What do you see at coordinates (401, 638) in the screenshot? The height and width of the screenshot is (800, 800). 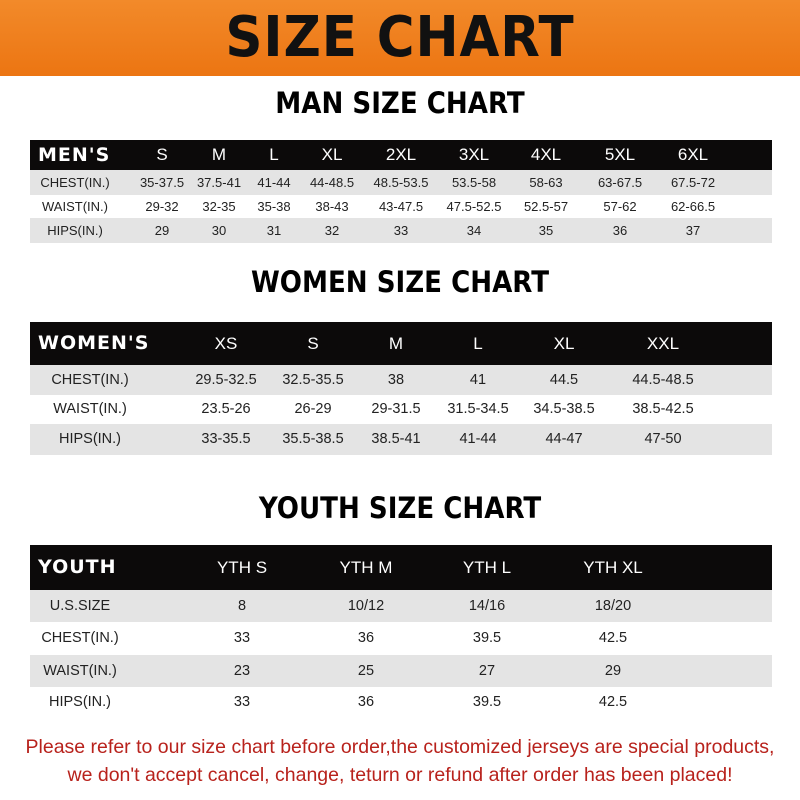 I see `table-row: CHEST(IN.) 33 36 39.5 42.5` at bounding box center [401, 638].